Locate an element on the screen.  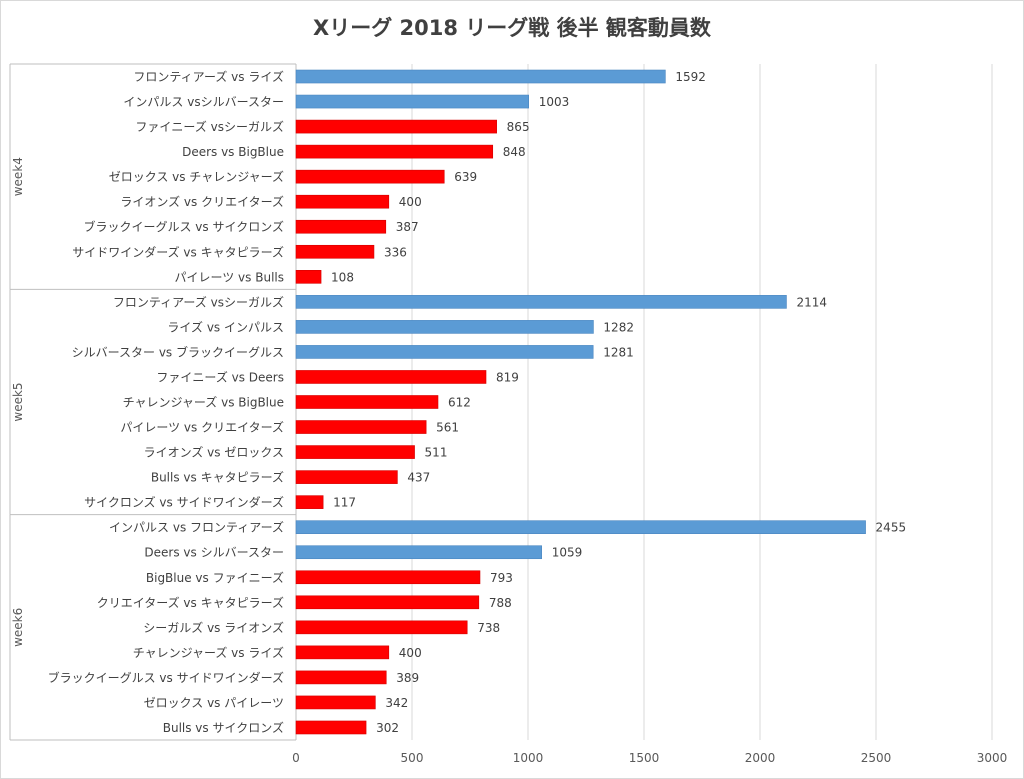
data-label: 2114 is located at coordinates (811, 302).